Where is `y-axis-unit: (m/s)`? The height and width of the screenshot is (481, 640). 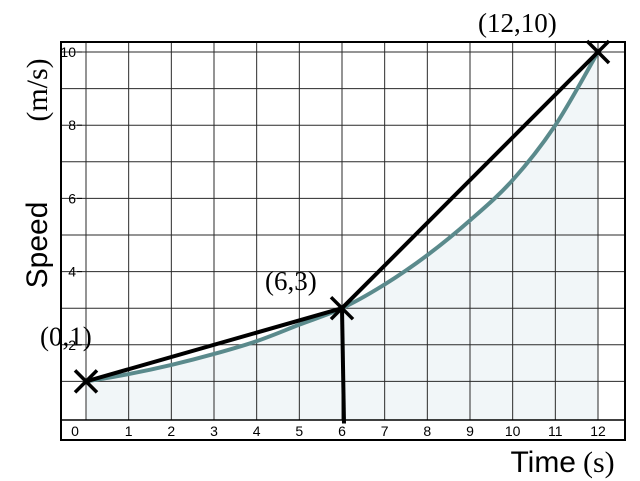 y-axis-unit: (m/s) is located at coordinates (37, 89).